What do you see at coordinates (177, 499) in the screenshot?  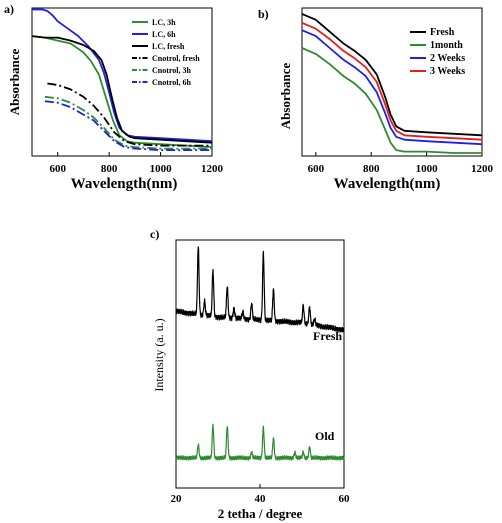 I see `panel-2-xtick-label-0: 20` at bounding box center [177, 499].